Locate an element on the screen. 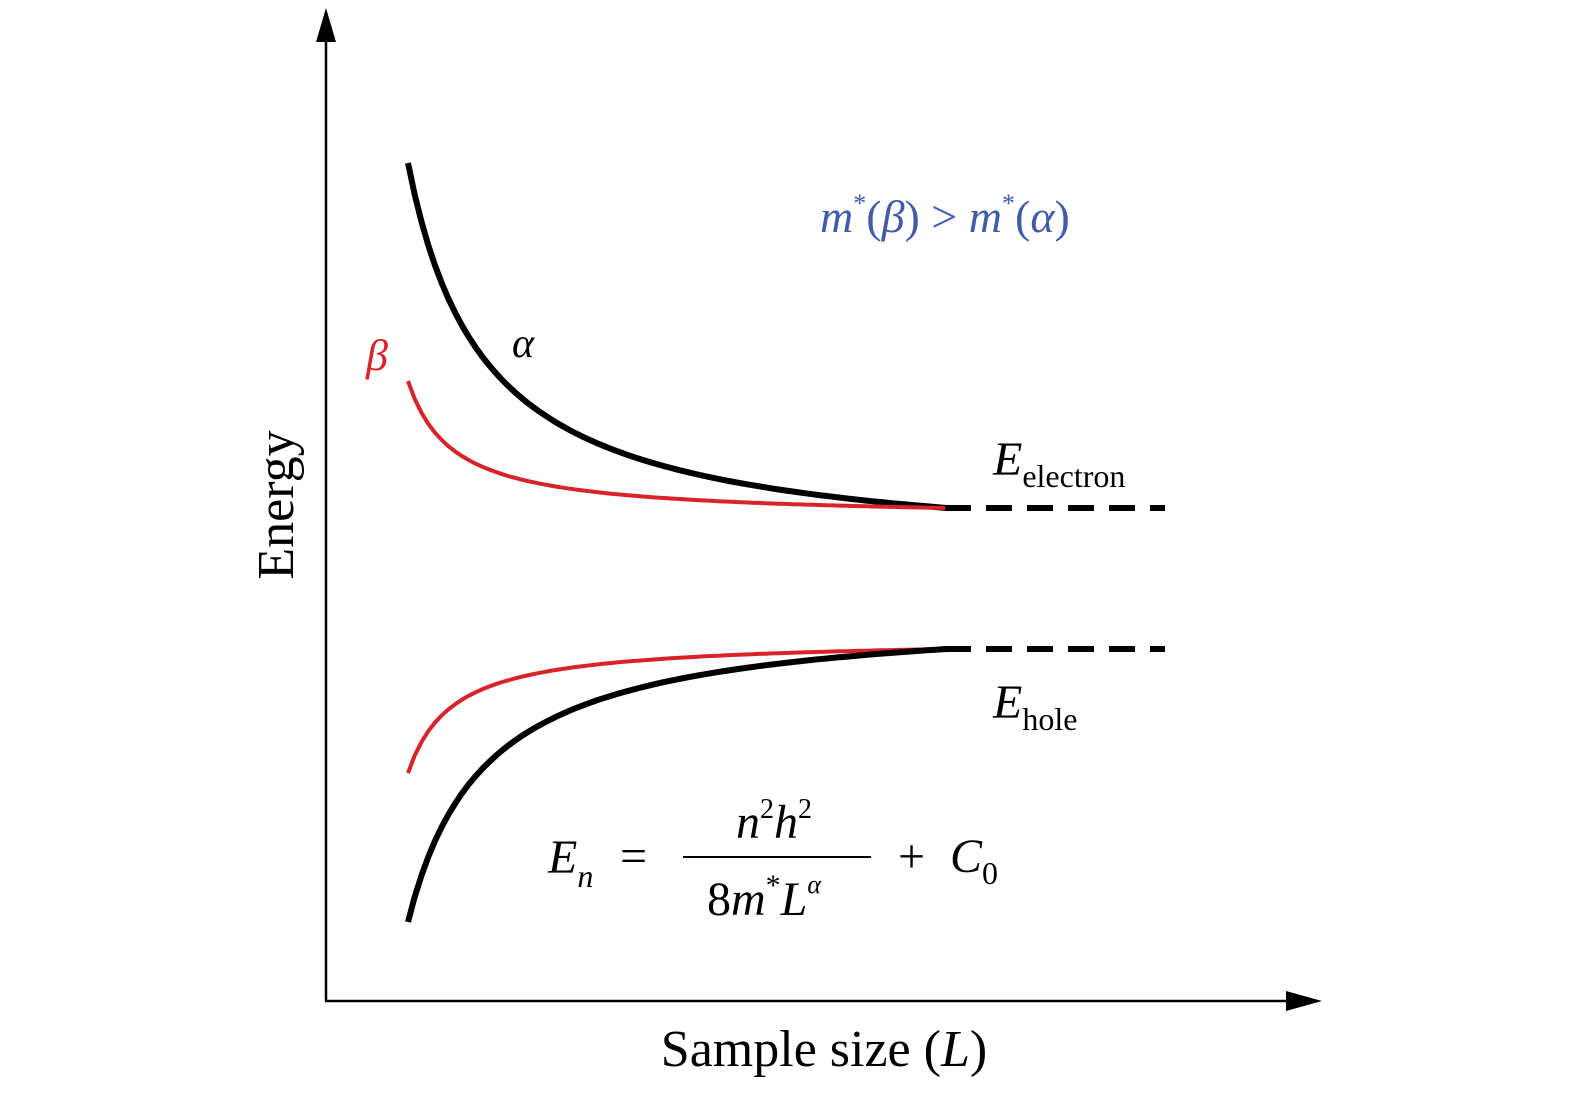 The width and height of the screenshot is (1575, 1098). x-axis-arrow is located at coordinates (1304, 1001).